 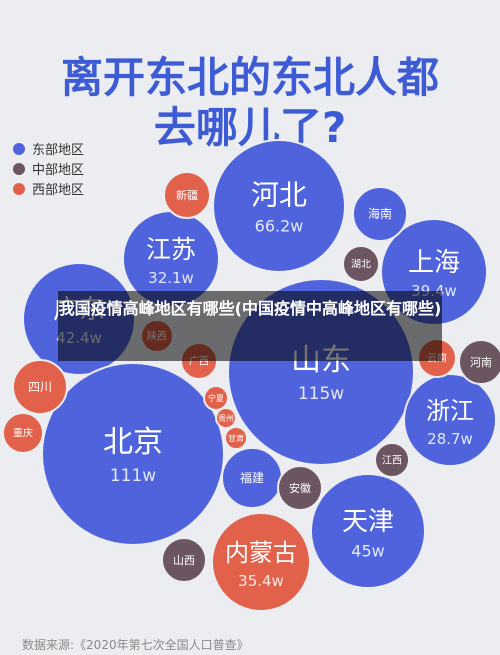 I want to click on bubble-label: 安徽, so click(x=300, y=488).